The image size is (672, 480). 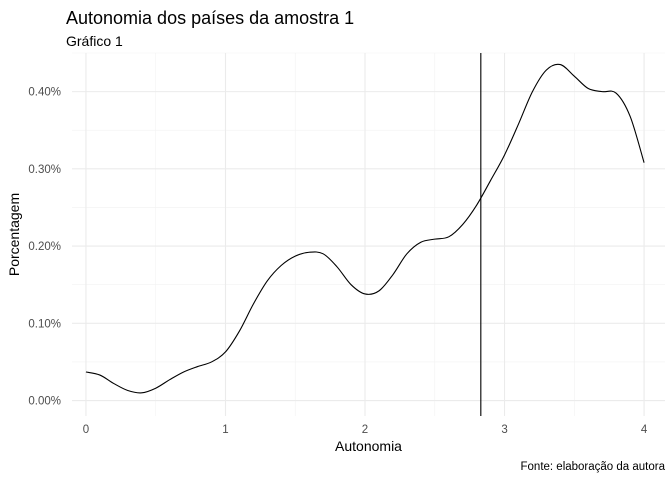 What do you see at coordinates (44, 324) in the screenshot?
I see `y-tick-label: 0.10%` at bounding box center [44, 324].